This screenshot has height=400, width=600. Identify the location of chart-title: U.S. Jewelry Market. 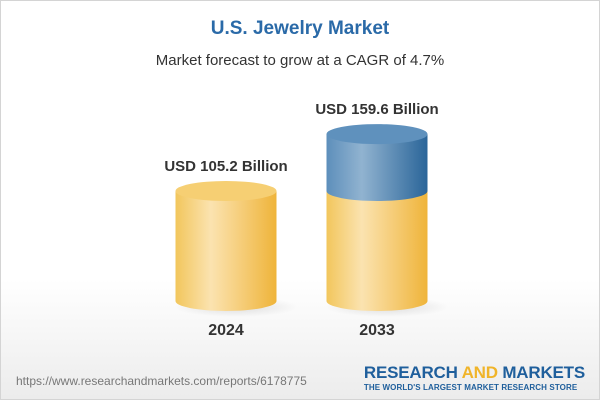
(300, 28).